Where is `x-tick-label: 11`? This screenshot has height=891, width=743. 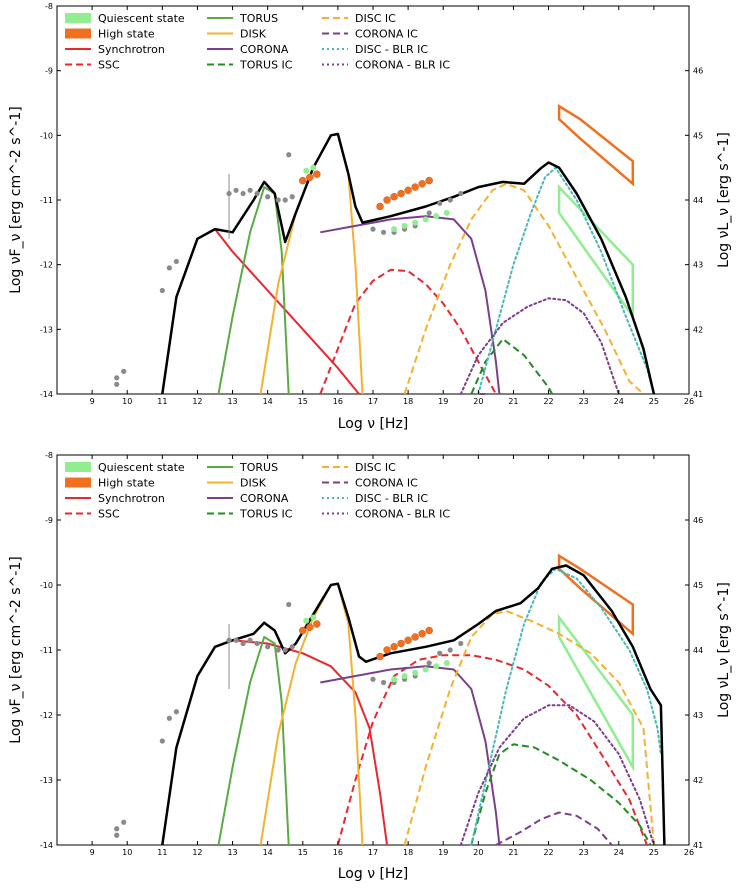
x-tick-label: 11 is located at coordinates (162, 852).